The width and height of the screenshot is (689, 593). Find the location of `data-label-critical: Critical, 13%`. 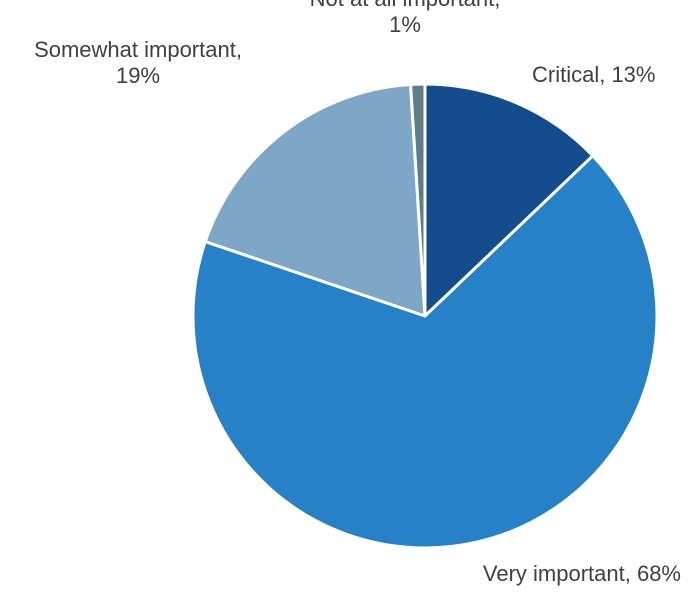

data-label-critical: Critical, 13% is located at coordinates (593, 74).